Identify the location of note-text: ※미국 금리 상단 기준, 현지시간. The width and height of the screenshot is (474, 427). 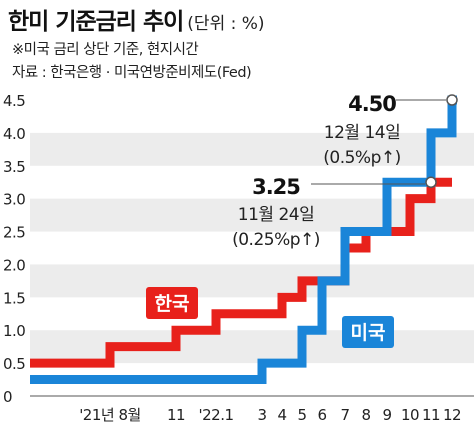
(105, 50).